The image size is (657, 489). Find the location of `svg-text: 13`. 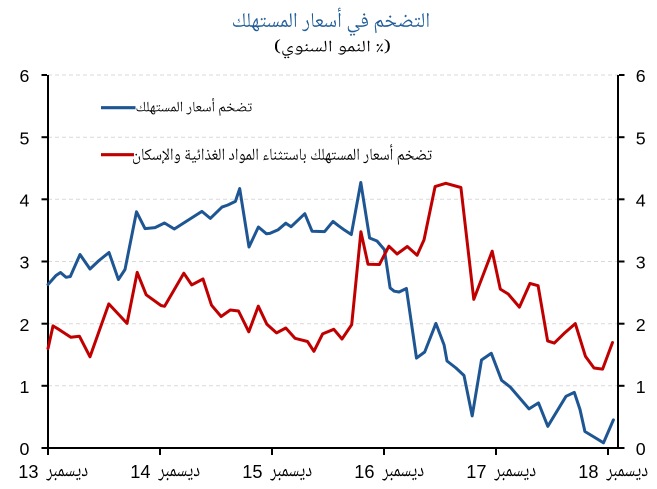

svg-text: 13 is located at coordinates (28, 472).